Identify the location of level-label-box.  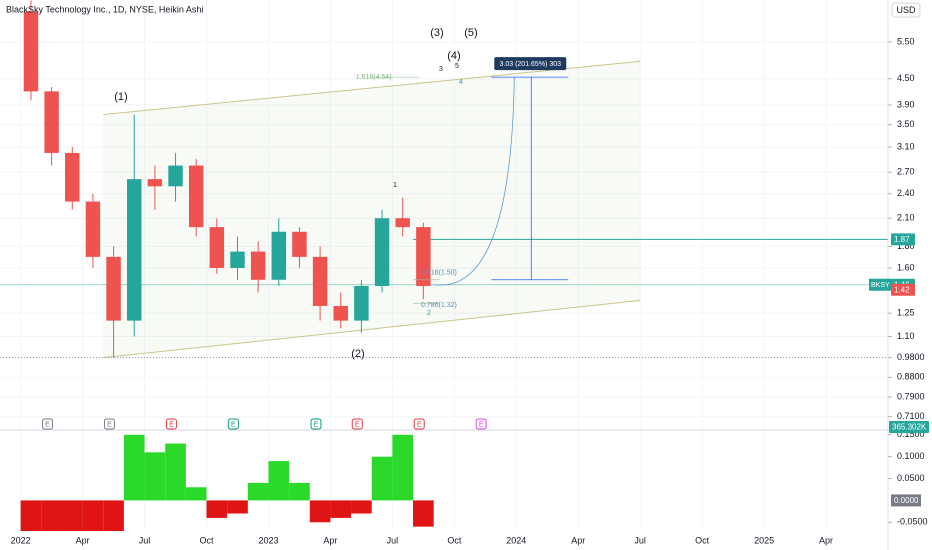
(903, 239).